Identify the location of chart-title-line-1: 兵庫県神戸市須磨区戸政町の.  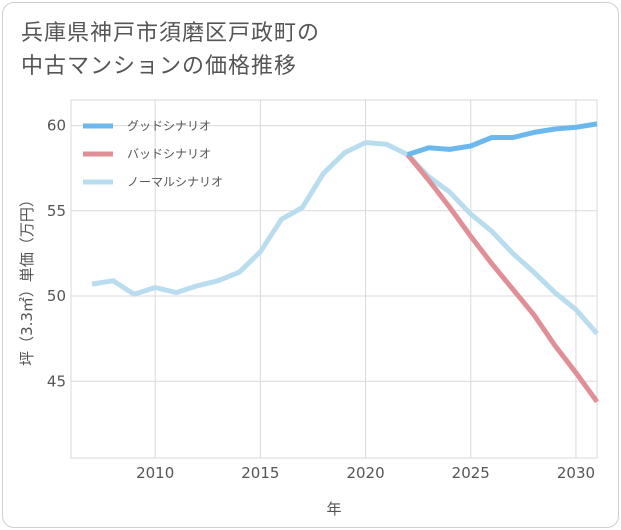
(171, 33).